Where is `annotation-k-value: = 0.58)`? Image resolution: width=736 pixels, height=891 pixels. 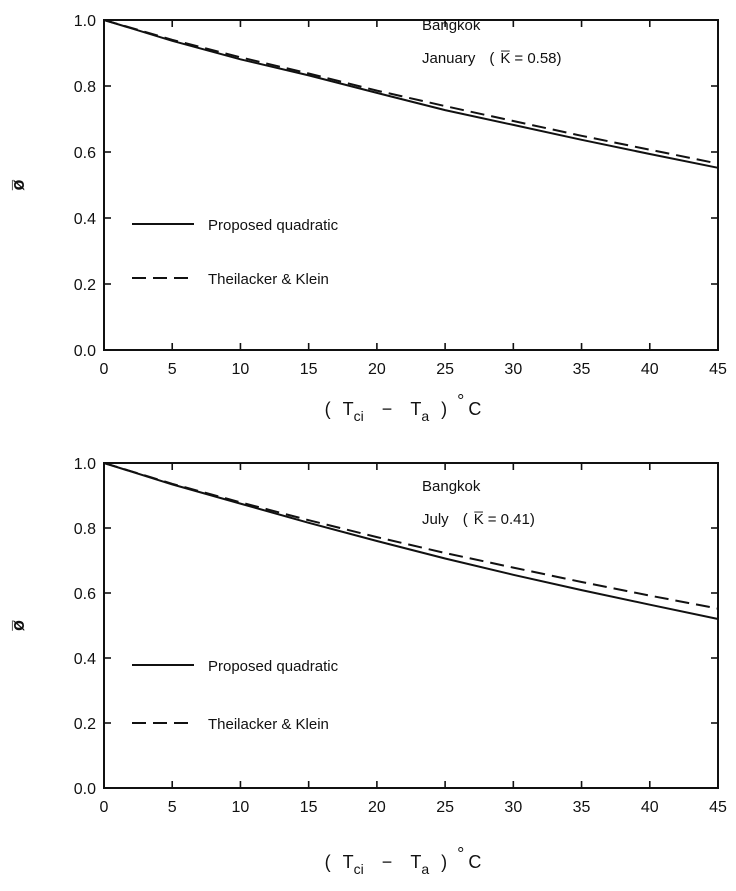 annotation-k-value: = 0.58) is located at coordinates (537, 58).